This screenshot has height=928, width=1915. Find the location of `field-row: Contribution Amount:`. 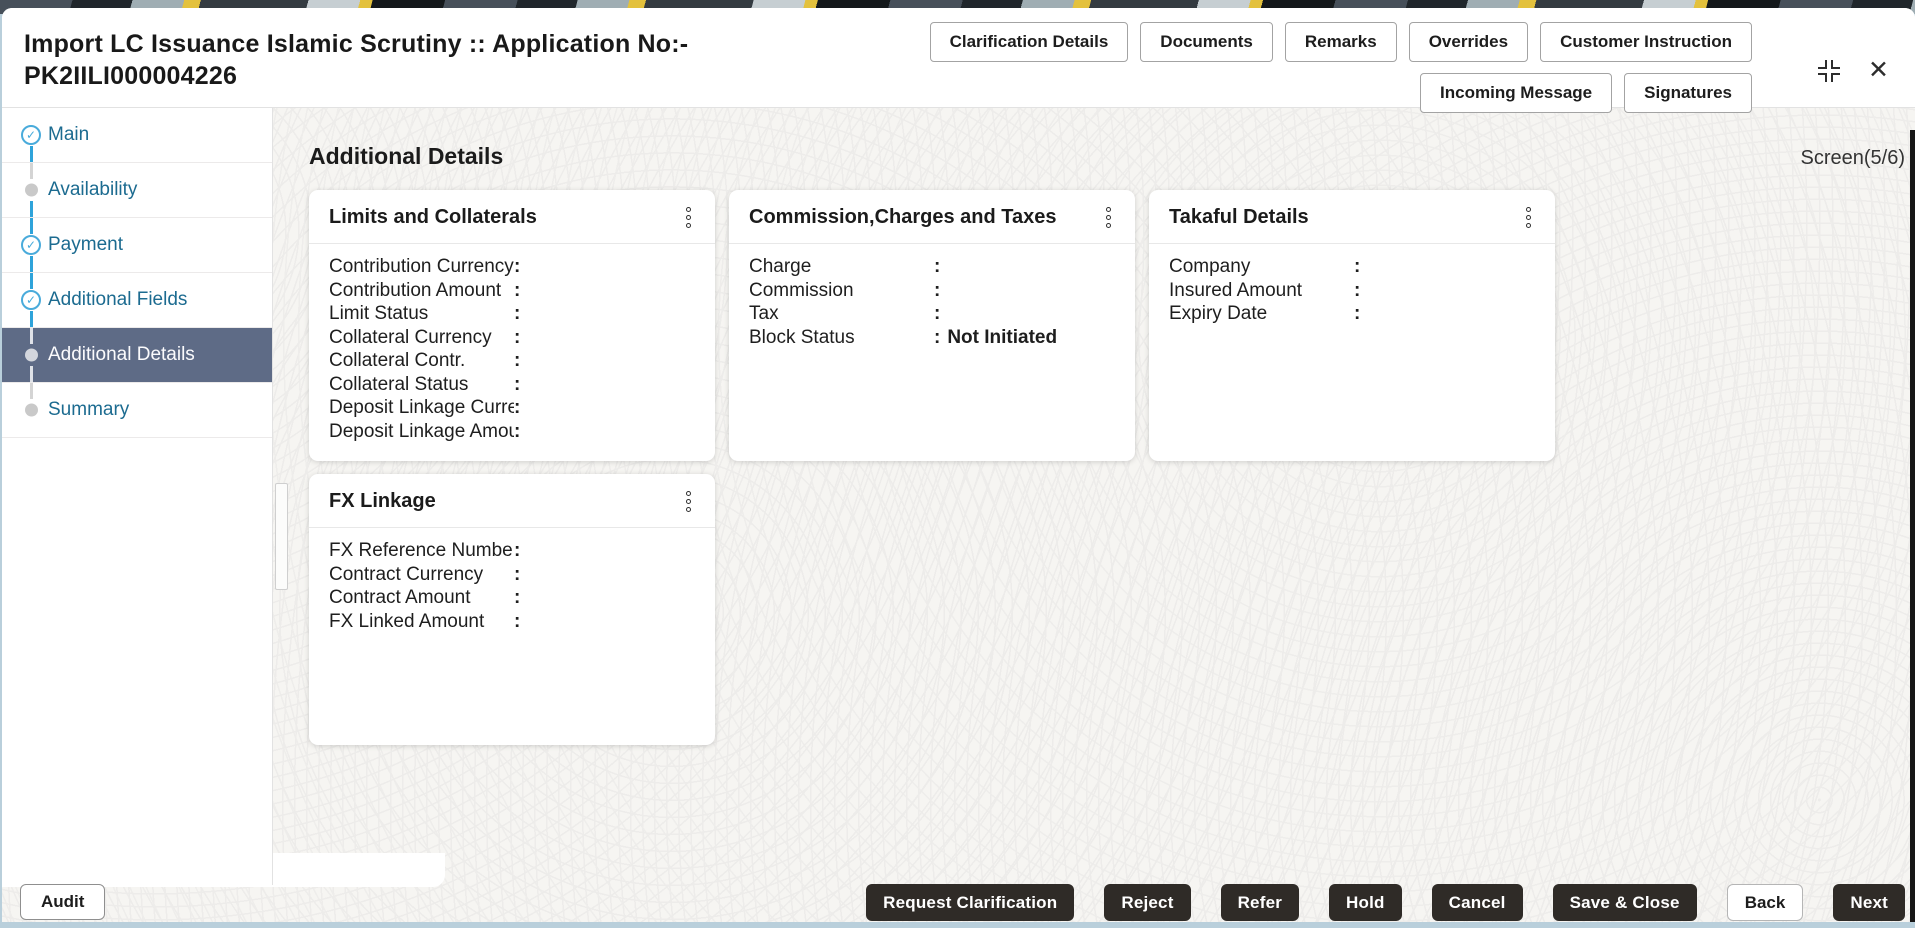

field-row: Contribution Amount: is located at coordinates (512, 291).